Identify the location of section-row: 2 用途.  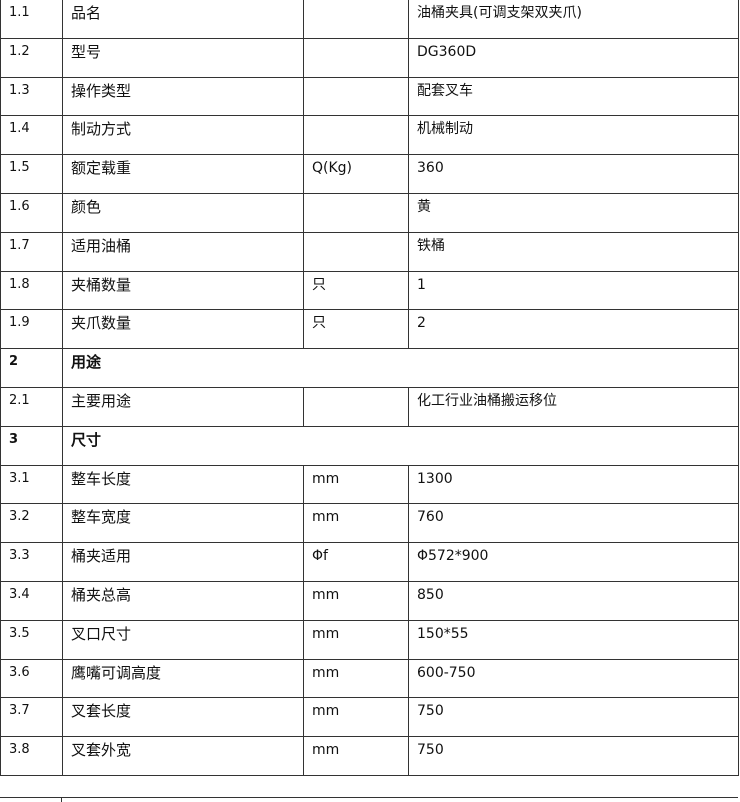
(369, 368).